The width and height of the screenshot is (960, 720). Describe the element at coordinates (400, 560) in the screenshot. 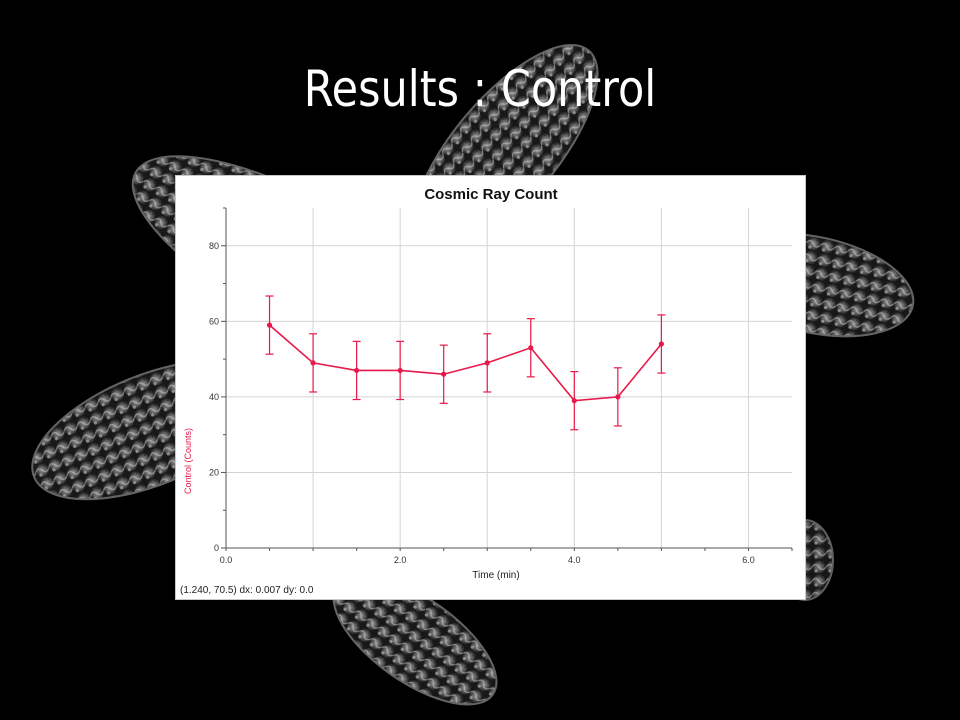

I see `x-tick-label: 2.0` at that location.